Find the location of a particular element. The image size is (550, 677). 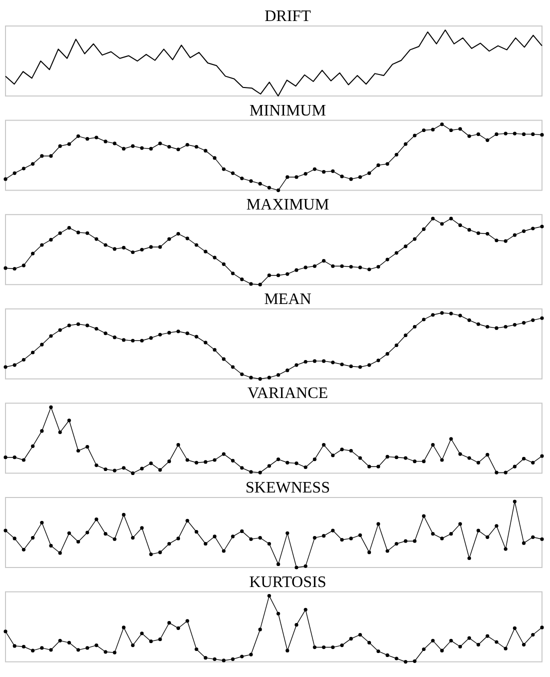

chart-title: VARIANCE is located at coordinates (287, 393).